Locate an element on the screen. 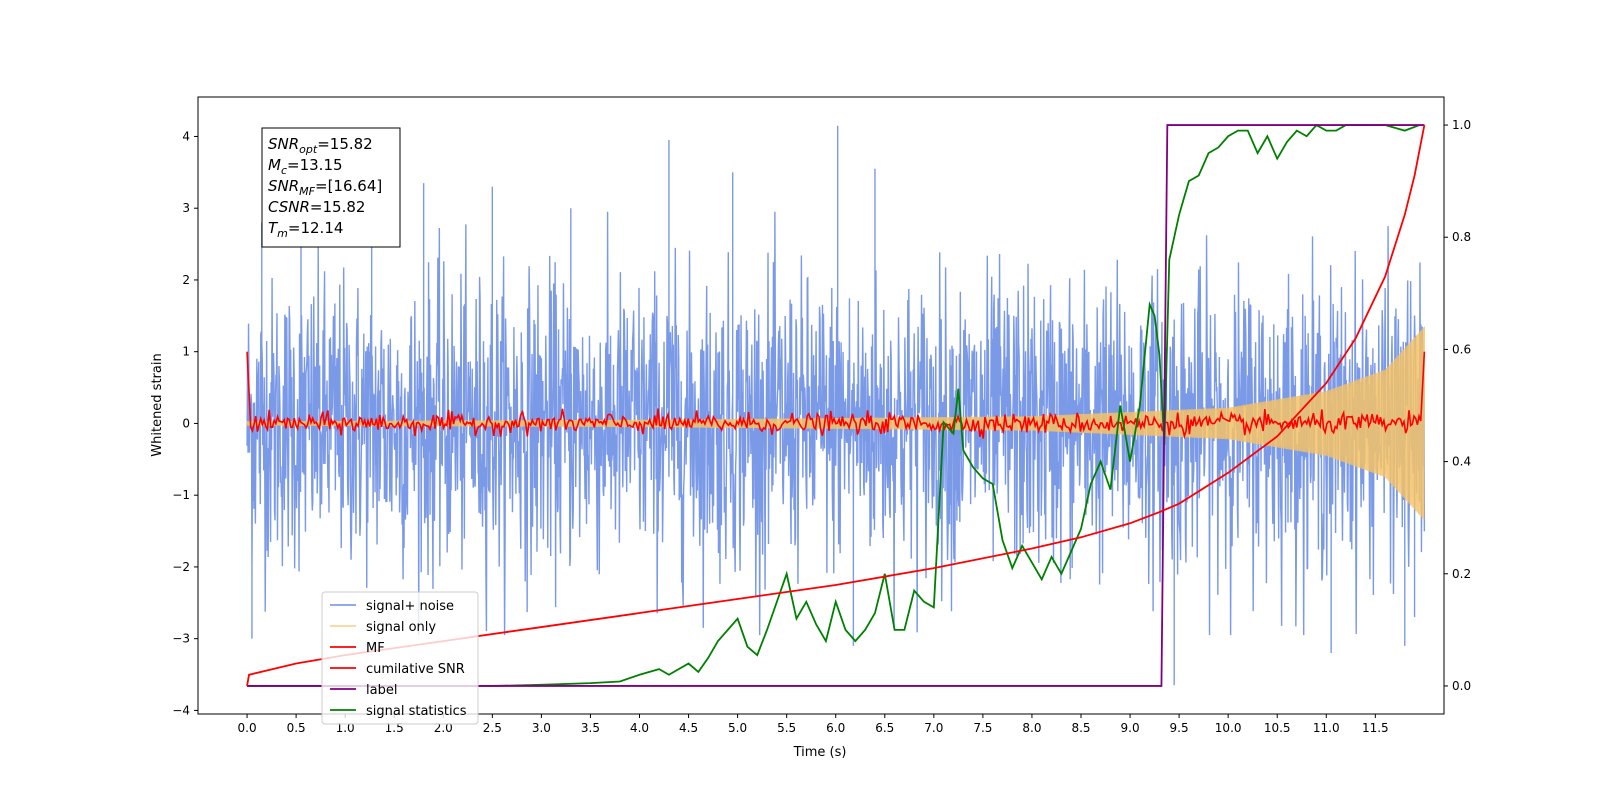 Image resolution: width=1600 pixels, height=804 pixels. legend-frame is located at coordinates (400, 658).